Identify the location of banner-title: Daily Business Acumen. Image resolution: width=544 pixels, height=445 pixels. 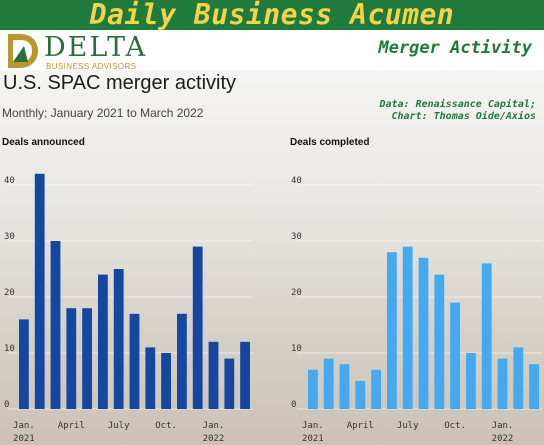
(272, 15).